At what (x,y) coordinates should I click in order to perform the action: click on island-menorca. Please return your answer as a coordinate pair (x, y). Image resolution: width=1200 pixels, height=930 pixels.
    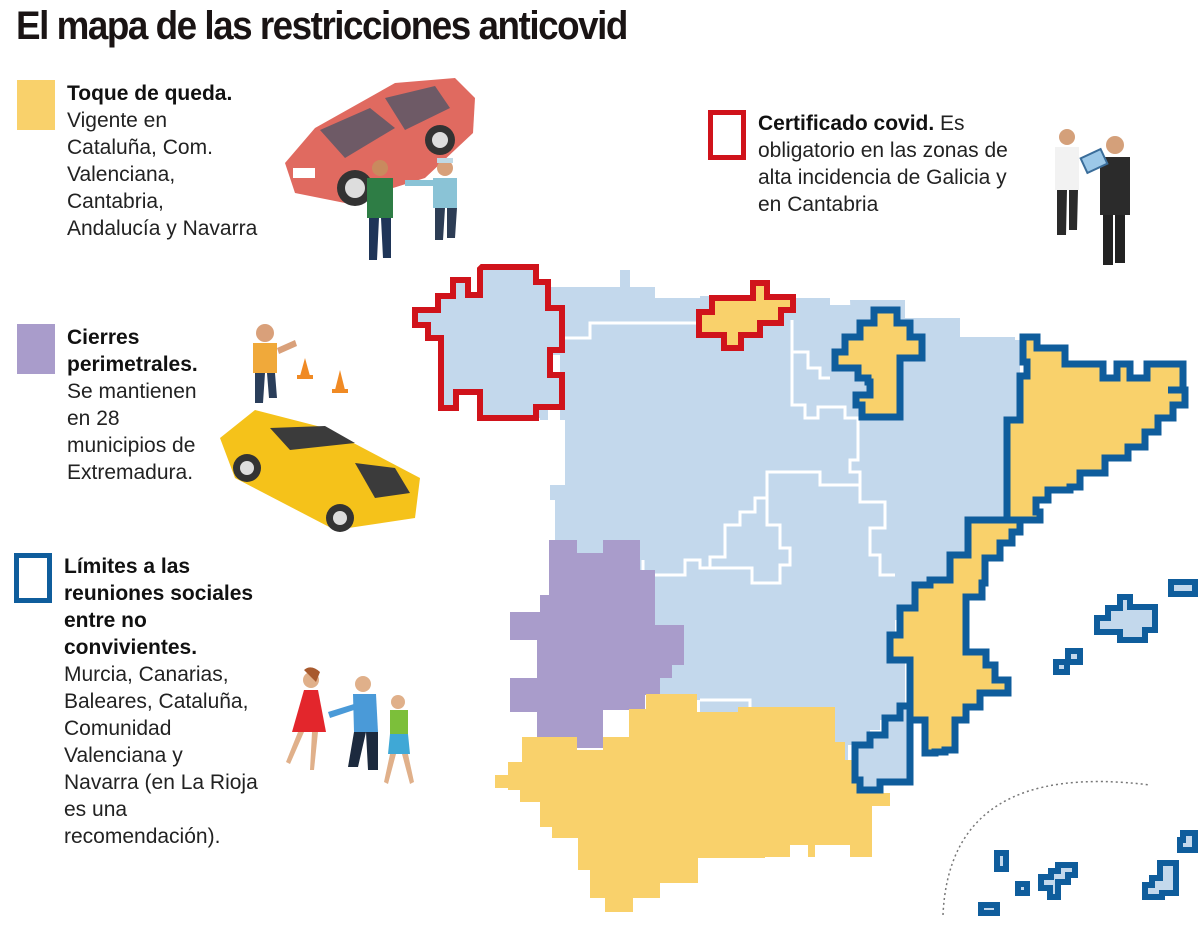
    Looking at the image, I should click on (1183, 588).